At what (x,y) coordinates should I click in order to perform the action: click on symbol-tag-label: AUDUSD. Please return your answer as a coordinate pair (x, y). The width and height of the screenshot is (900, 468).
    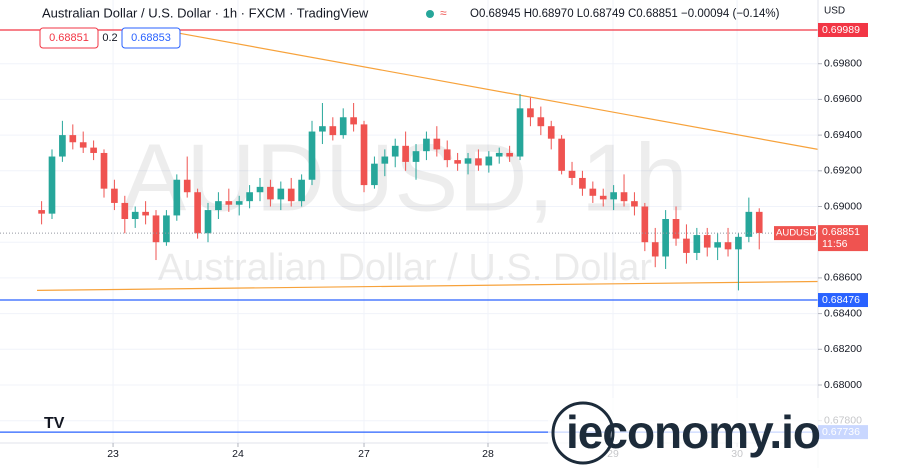
    Looking at the image, I should click on (796, 233).